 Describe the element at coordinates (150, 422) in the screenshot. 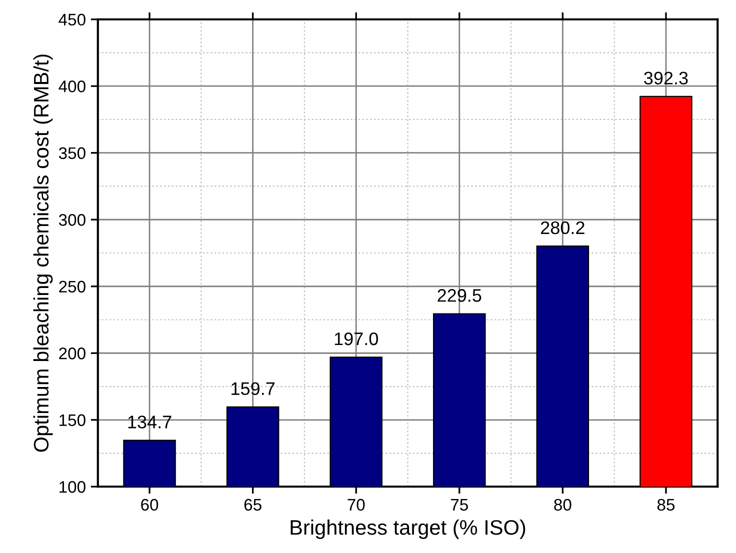

I see `data-label: 134.7` at that location.